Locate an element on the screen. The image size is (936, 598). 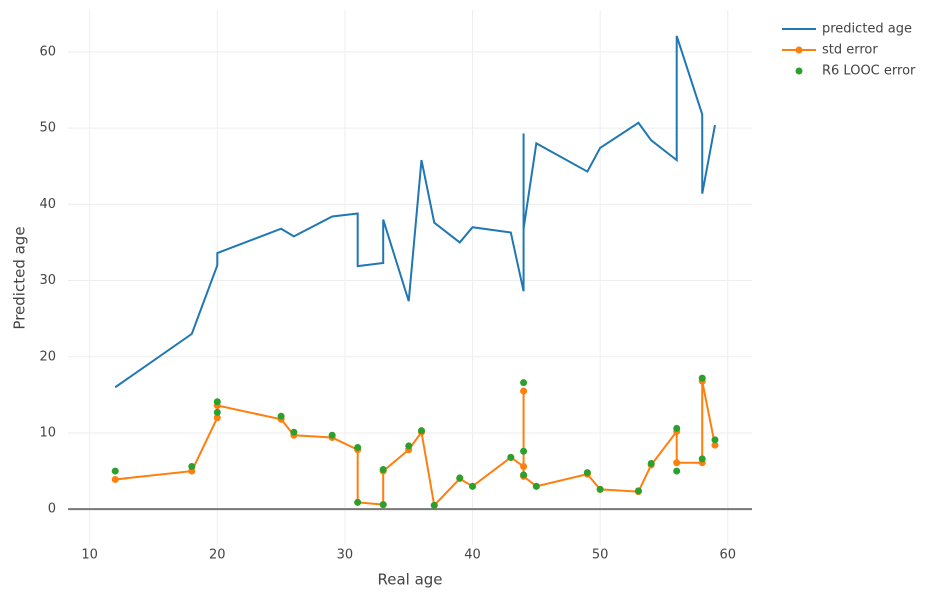
y-tick-label: 60 is located at coordinates (47, 51).